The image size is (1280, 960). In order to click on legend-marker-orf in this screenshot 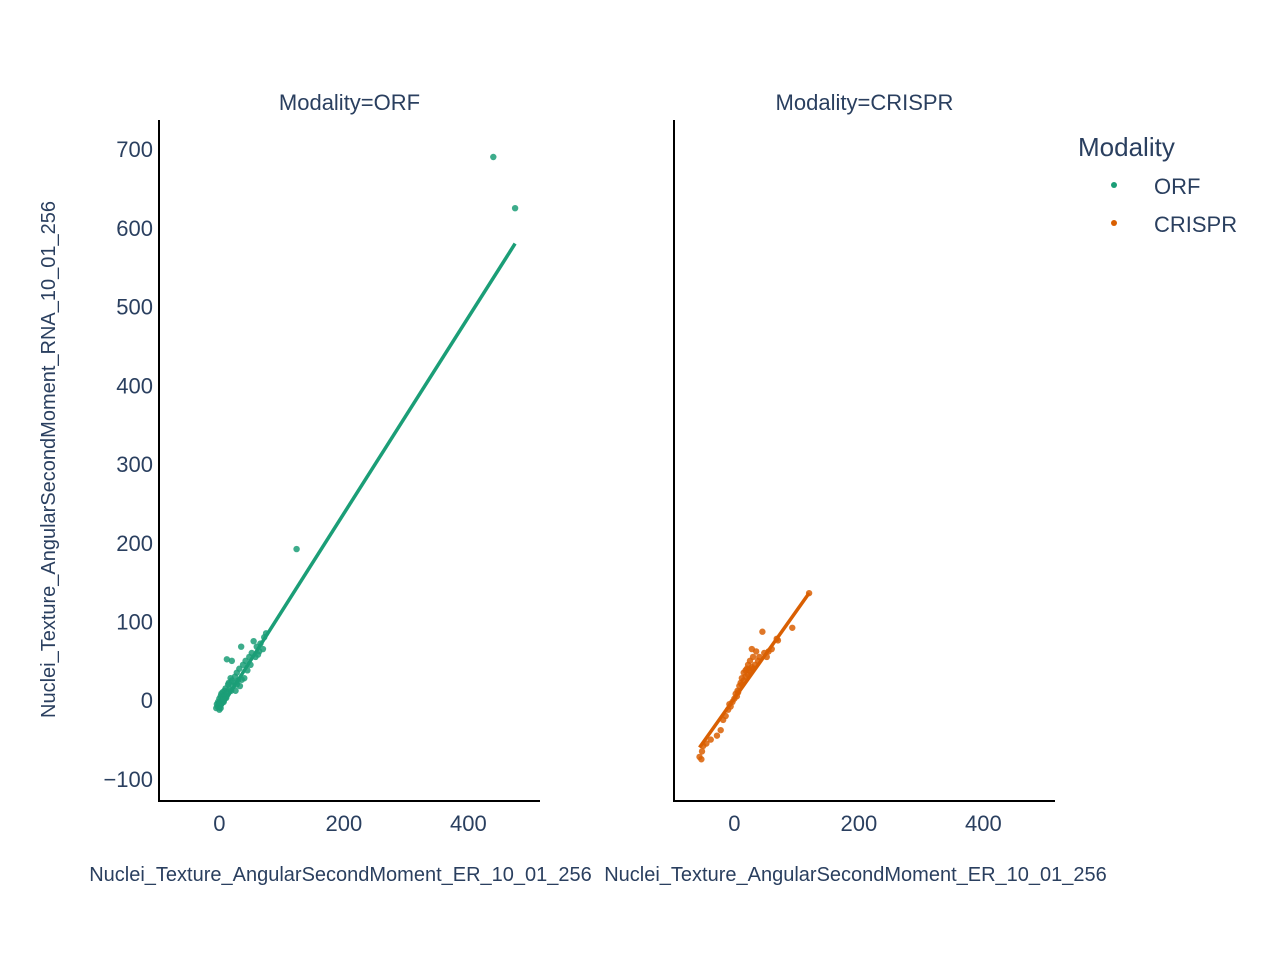, I will do `click(1114, 185)`.